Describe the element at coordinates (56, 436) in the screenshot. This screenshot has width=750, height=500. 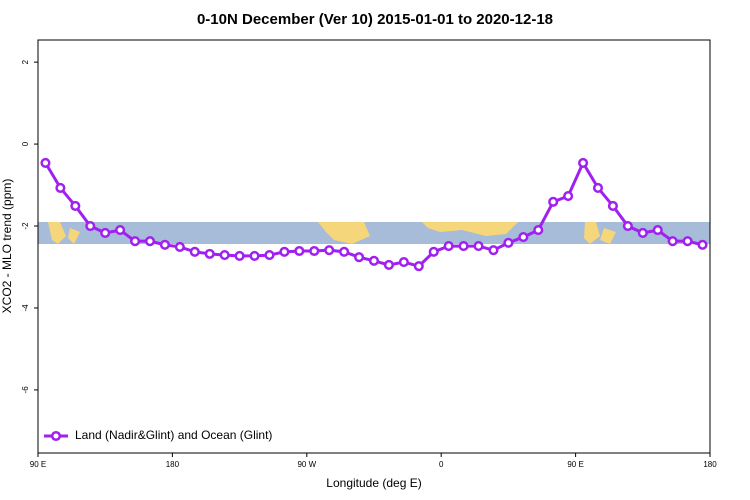
I see `legend-marker` at that location.